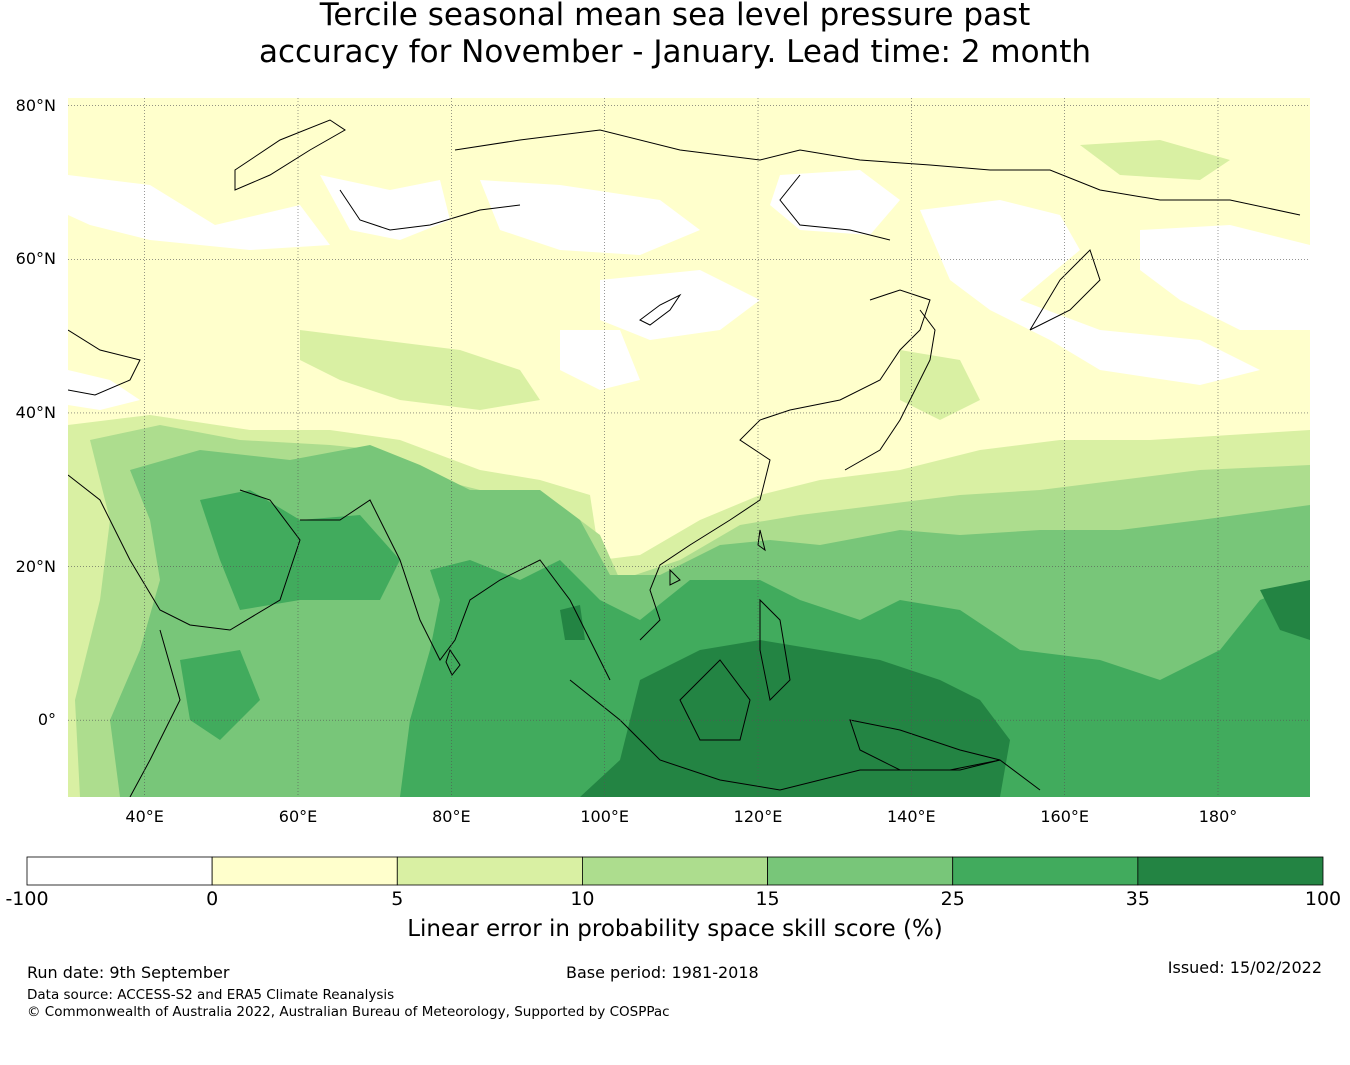 Image resolution: width=1350 pixels, height=1065 pixels. What do you see at coordinates (1323, 899) in the screenshot?
I see `colorbar-tick-label: 100` at bounding box center [1323, 899].